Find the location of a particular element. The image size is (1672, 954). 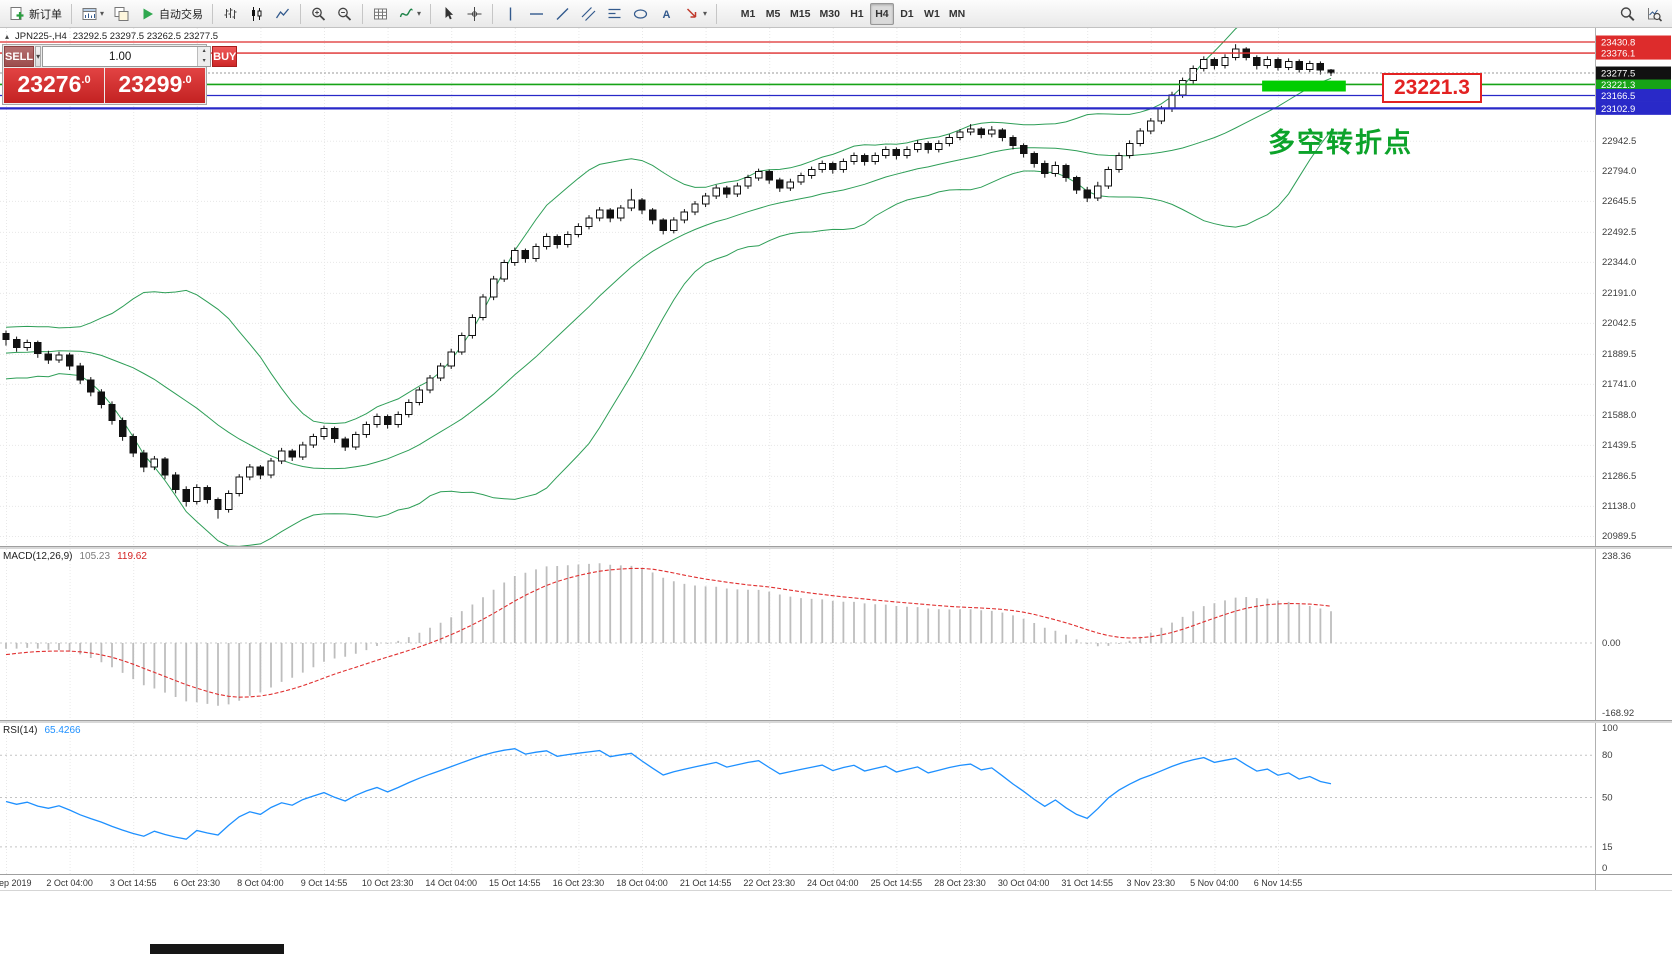

timeframe-m1: M1 is located at coordinates (748, 14).